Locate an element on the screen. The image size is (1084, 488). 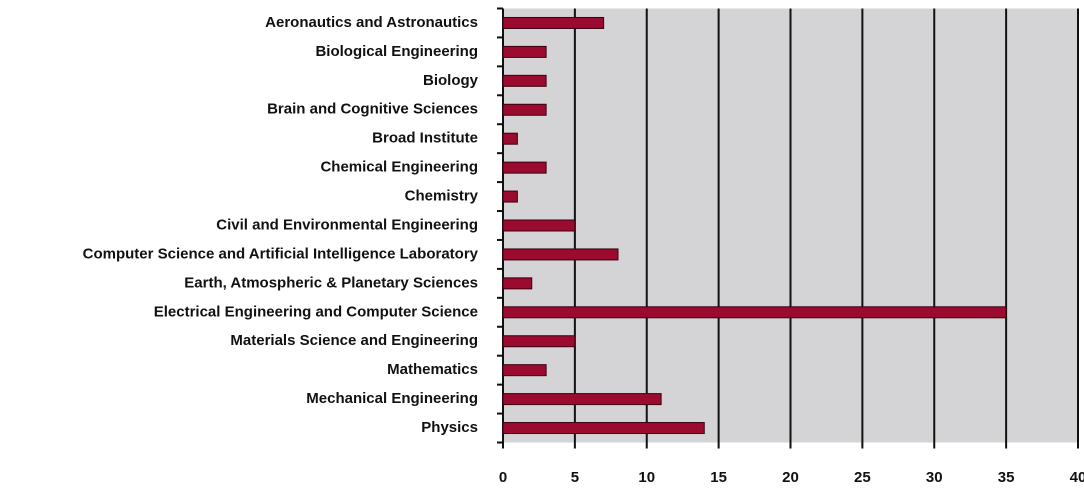
x-tick-label: 40 is located at coordinates (1077, 477).